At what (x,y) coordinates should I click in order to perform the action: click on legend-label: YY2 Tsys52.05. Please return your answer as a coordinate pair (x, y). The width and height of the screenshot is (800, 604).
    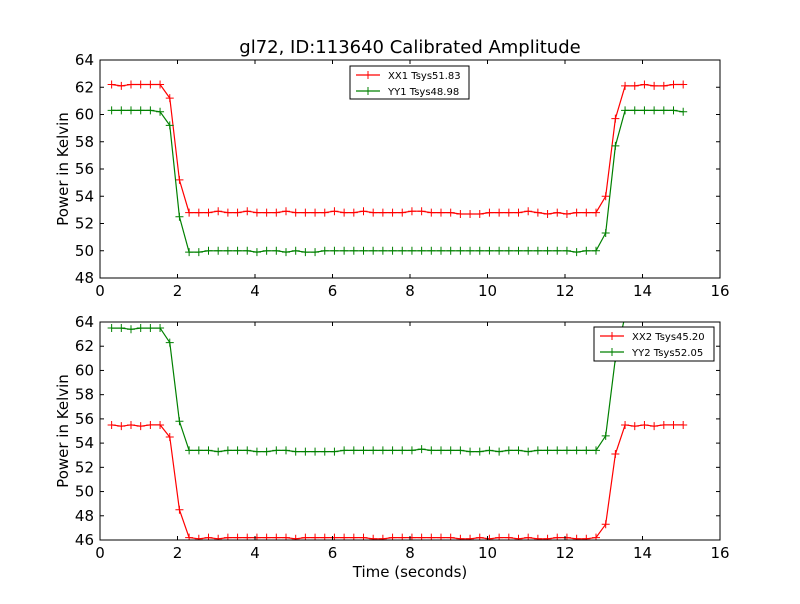
    Looking at the image, I should click on (667, 353).